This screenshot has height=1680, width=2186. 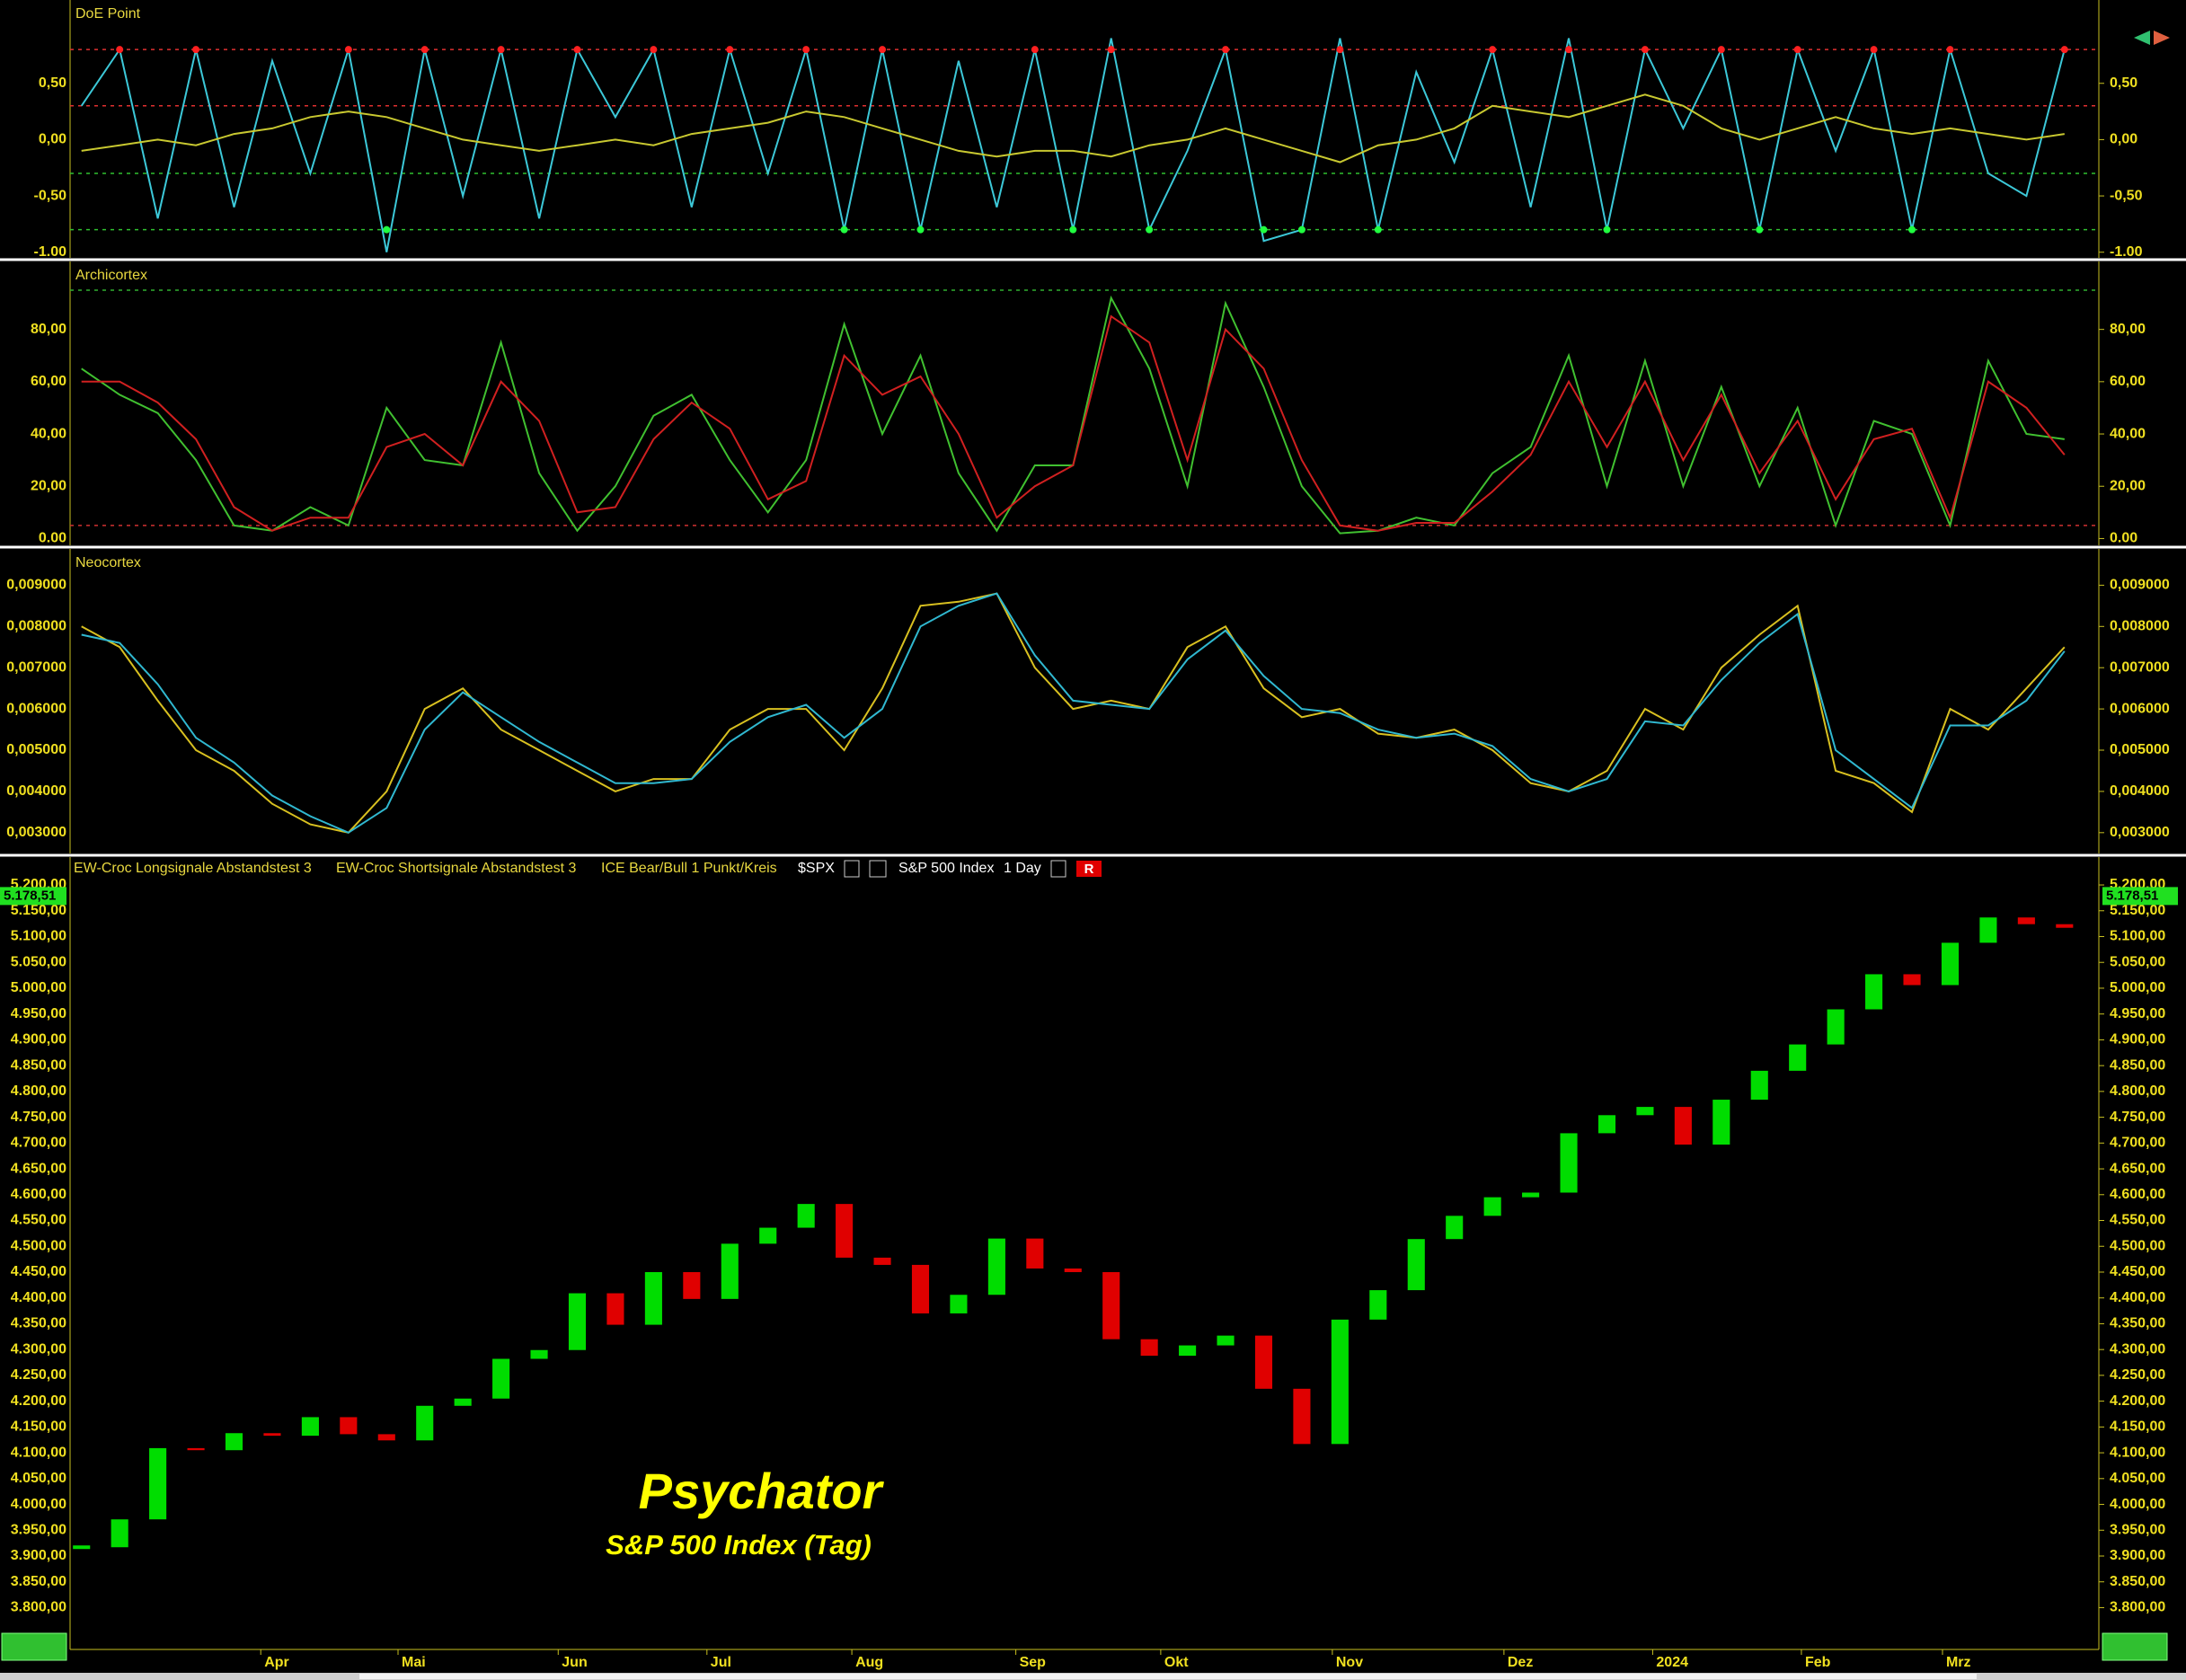 I want to click on y-tick-label: 4.600,00, so click(x=39, y=1194).